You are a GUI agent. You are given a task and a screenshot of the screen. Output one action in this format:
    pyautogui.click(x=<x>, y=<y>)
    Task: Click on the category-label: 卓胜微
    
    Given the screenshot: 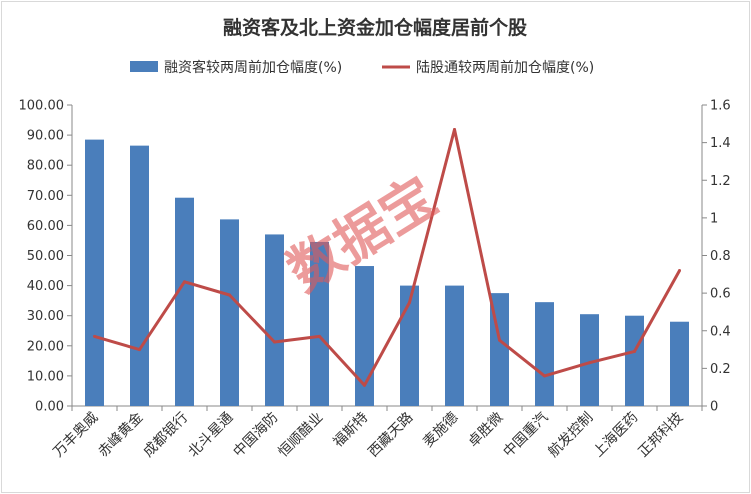 What is the action you would take?
    pyautogui.click(x=485, y=430)
    